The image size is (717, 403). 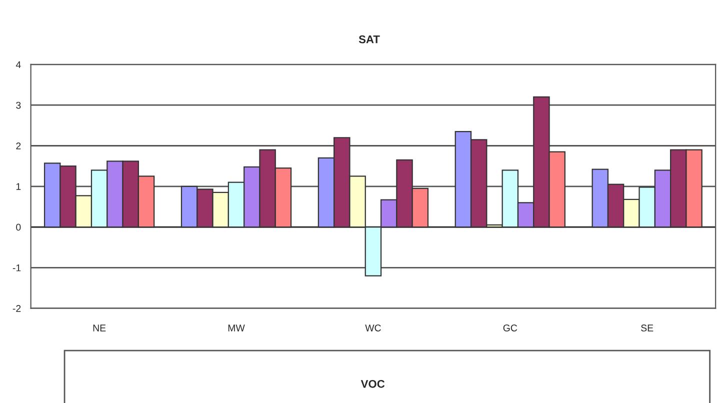 What do you see at coordinates (510, 328) in the screenshot?
I see `x-tick-label: GC` at bounding box center [510, 328].